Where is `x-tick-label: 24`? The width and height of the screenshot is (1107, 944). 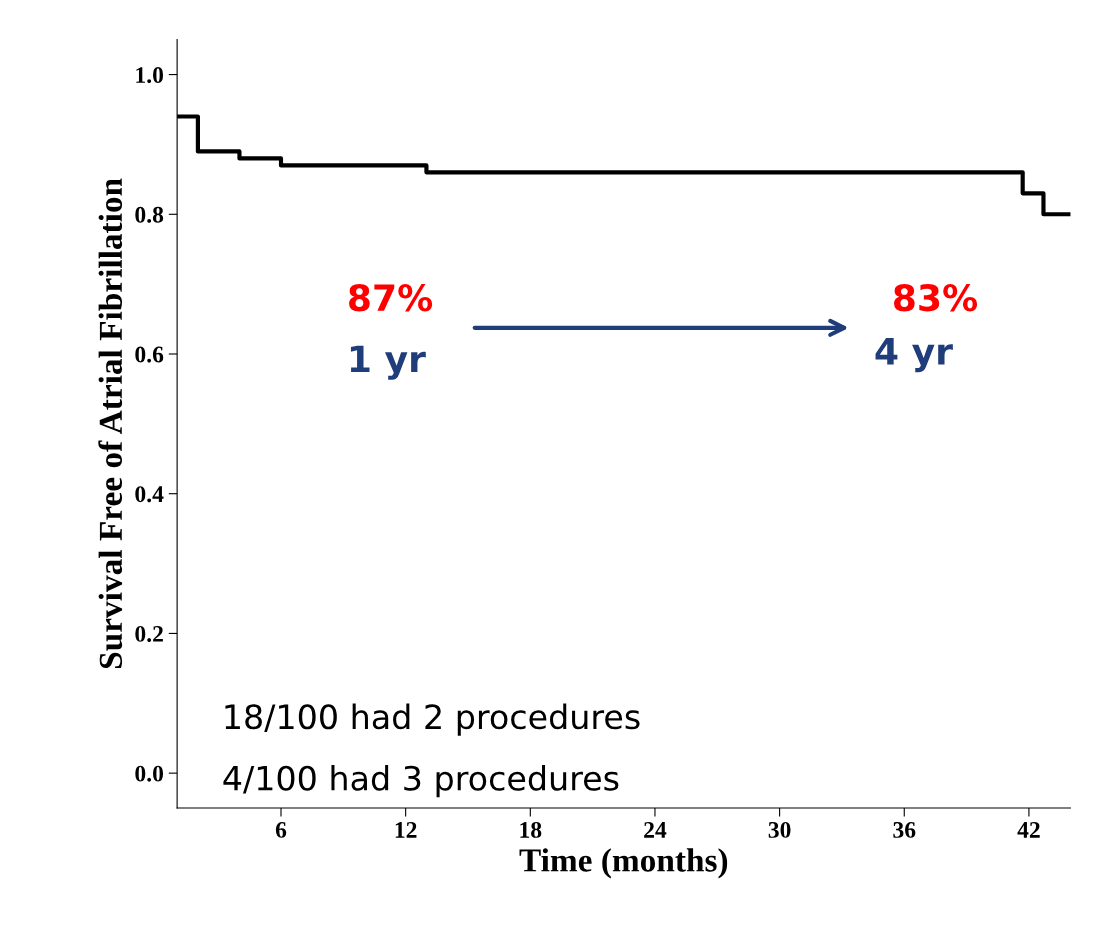
x-tick-label: 24 is located at coordinates (655, 830).